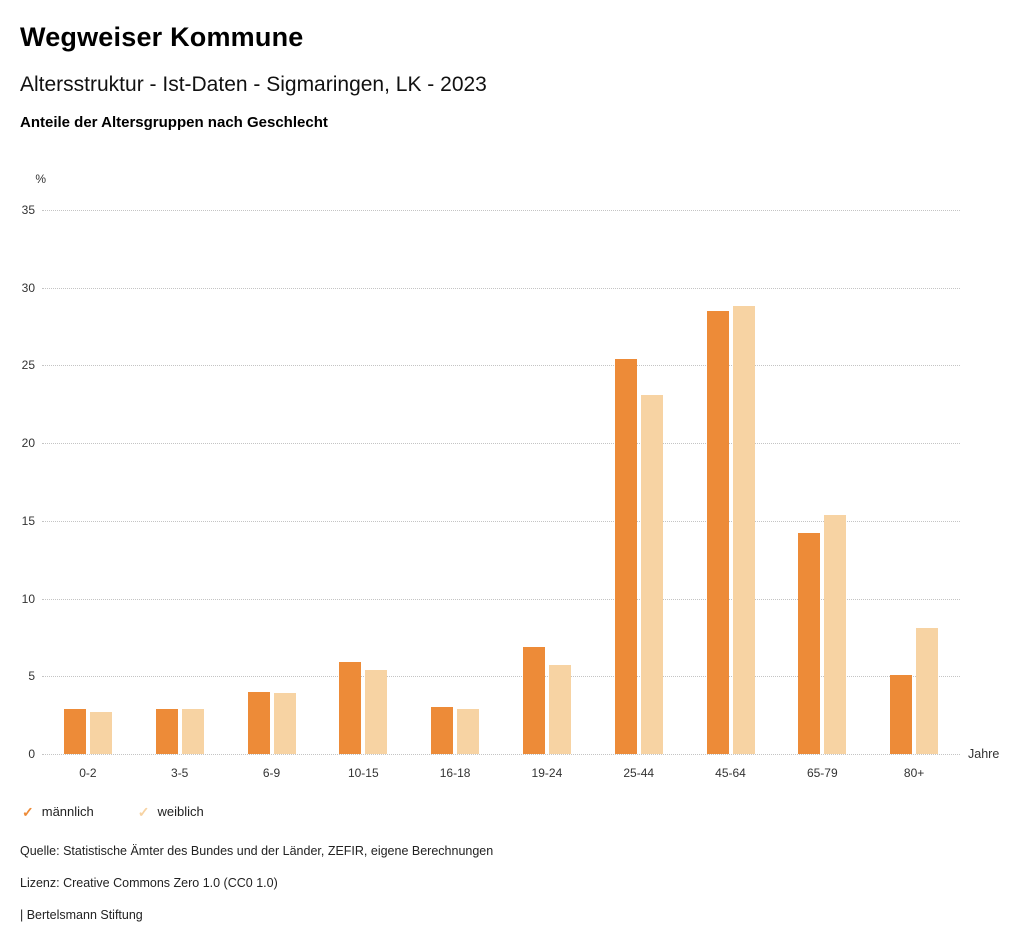 The width and height of the screenshot is (1024, 946). What do you see at coordinates (31, 754) in the screenshot?
I see `y-tick-label-0: 0` at bounding box center [31, 754].